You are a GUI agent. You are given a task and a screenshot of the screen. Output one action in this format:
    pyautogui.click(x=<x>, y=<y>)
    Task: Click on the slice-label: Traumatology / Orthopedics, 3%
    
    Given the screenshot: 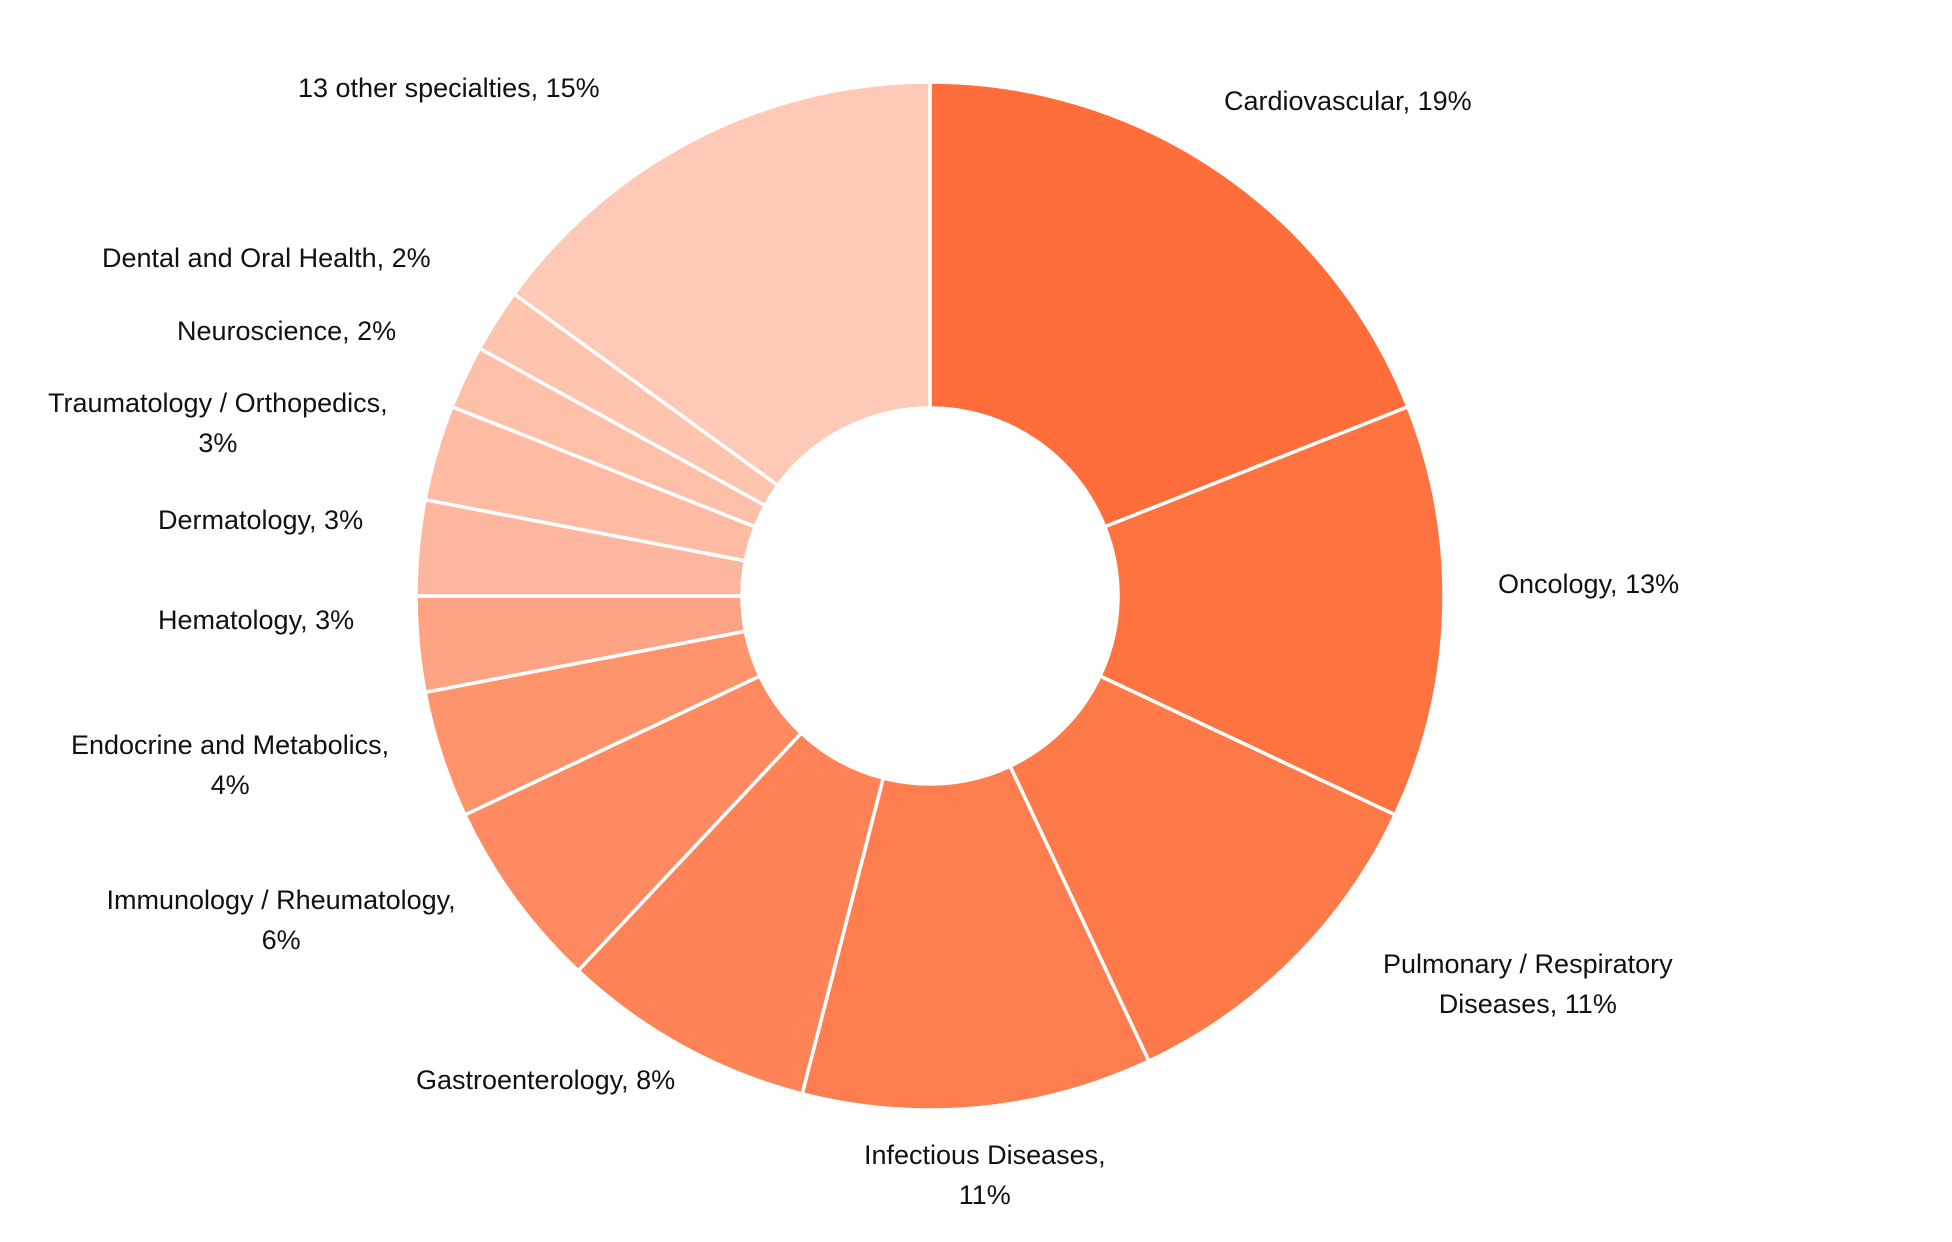 What is the action you would take?
    pyautogui.click(x=218, y=423)
    